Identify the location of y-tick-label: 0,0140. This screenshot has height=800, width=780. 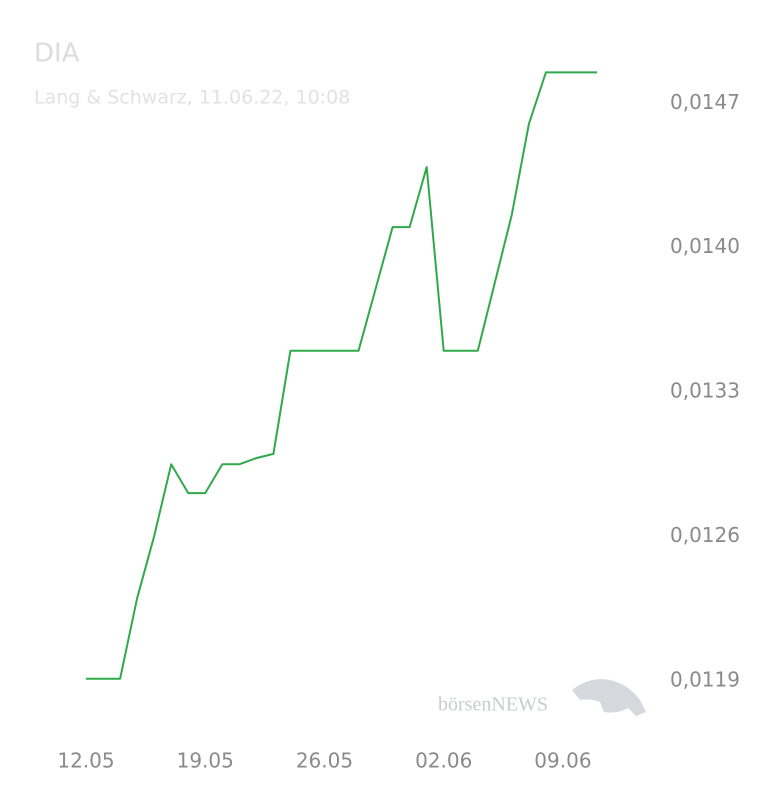
(705, 246).